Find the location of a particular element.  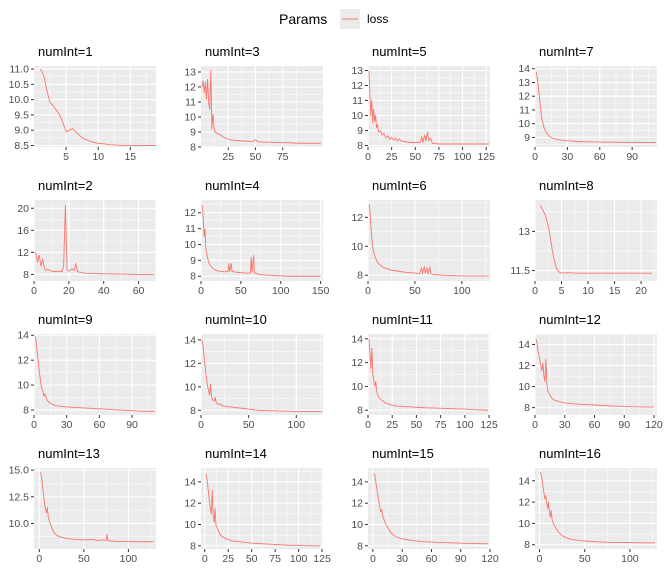

facet-panel: numInt=5 0 25 50 75 100 125 8 9 10 11 12 13 is located at coordinates (423, 103).